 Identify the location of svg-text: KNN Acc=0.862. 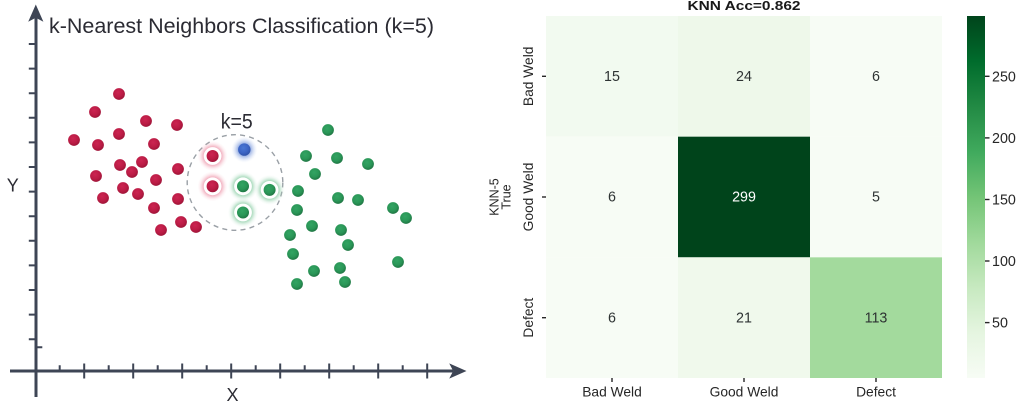
(744, 6).